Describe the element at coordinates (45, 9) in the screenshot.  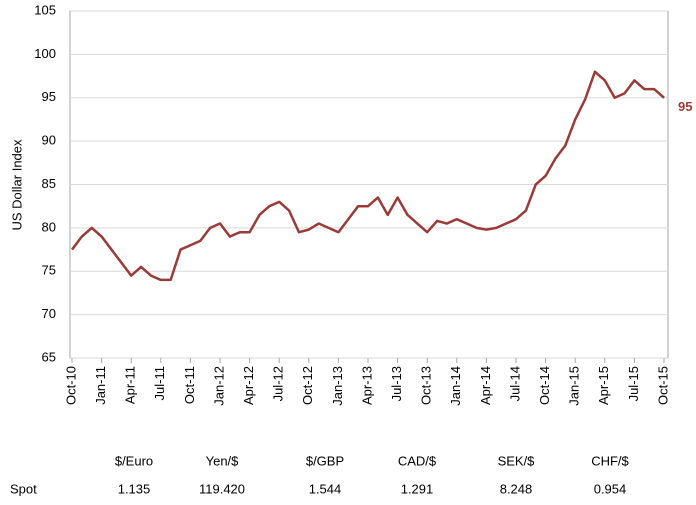
I see `y-tick-label: 105` at that location.